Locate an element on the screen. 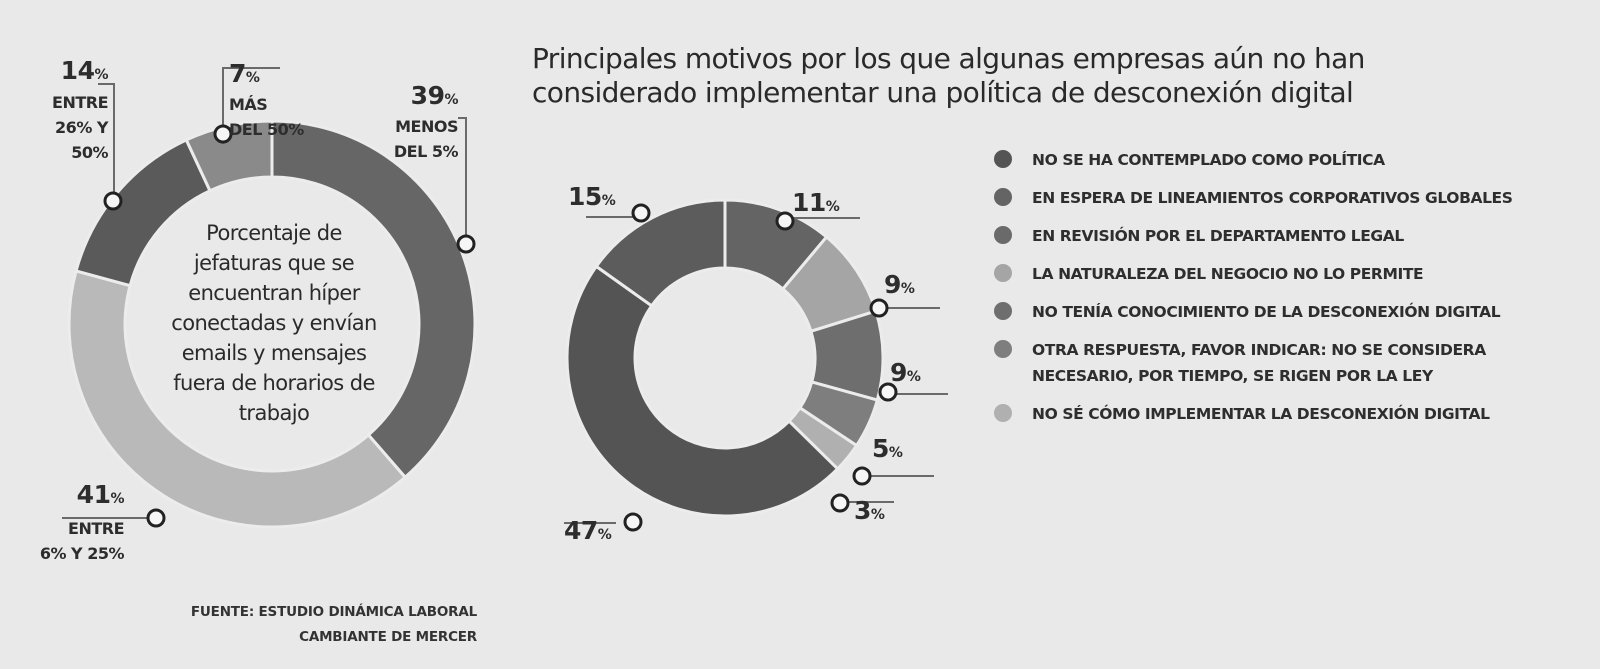  legend-item: NO SE HA CONTEMPLADO COMO POLÍTICA is located at coordinates (1294, 160).